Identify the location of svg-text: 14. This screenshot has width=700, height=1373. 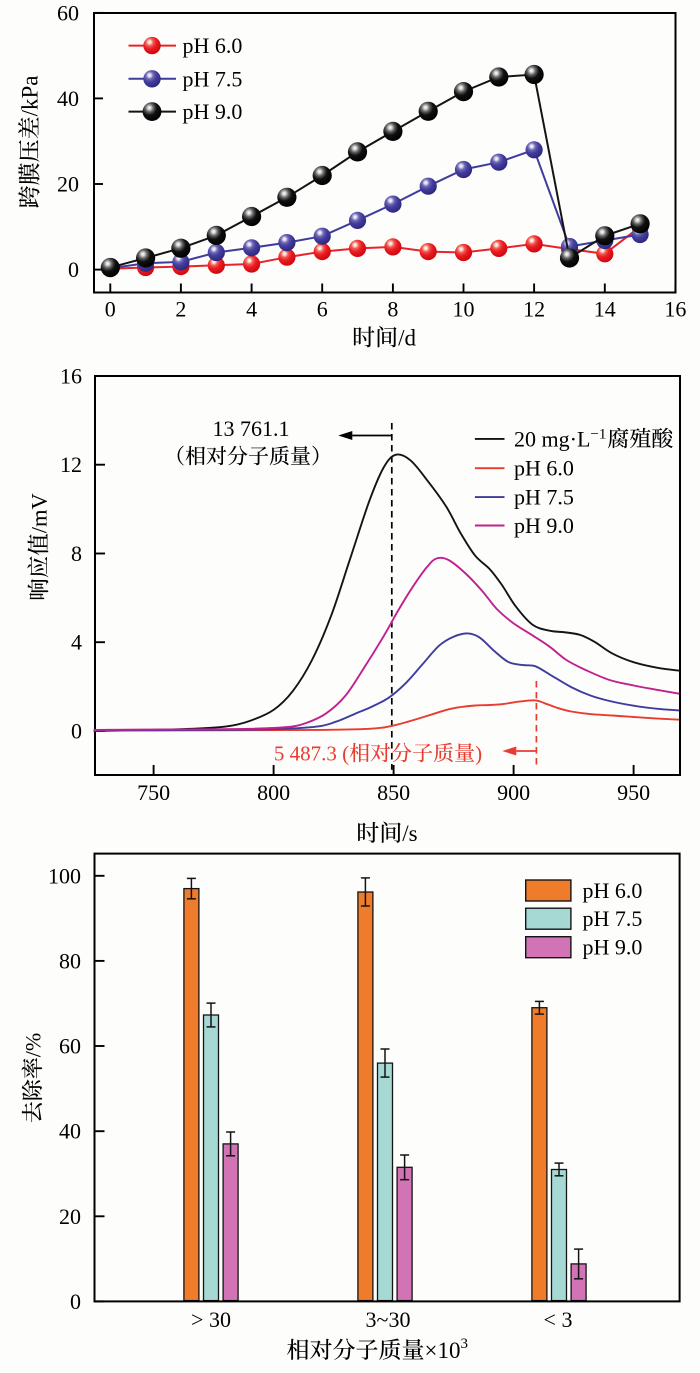
(605, 309).